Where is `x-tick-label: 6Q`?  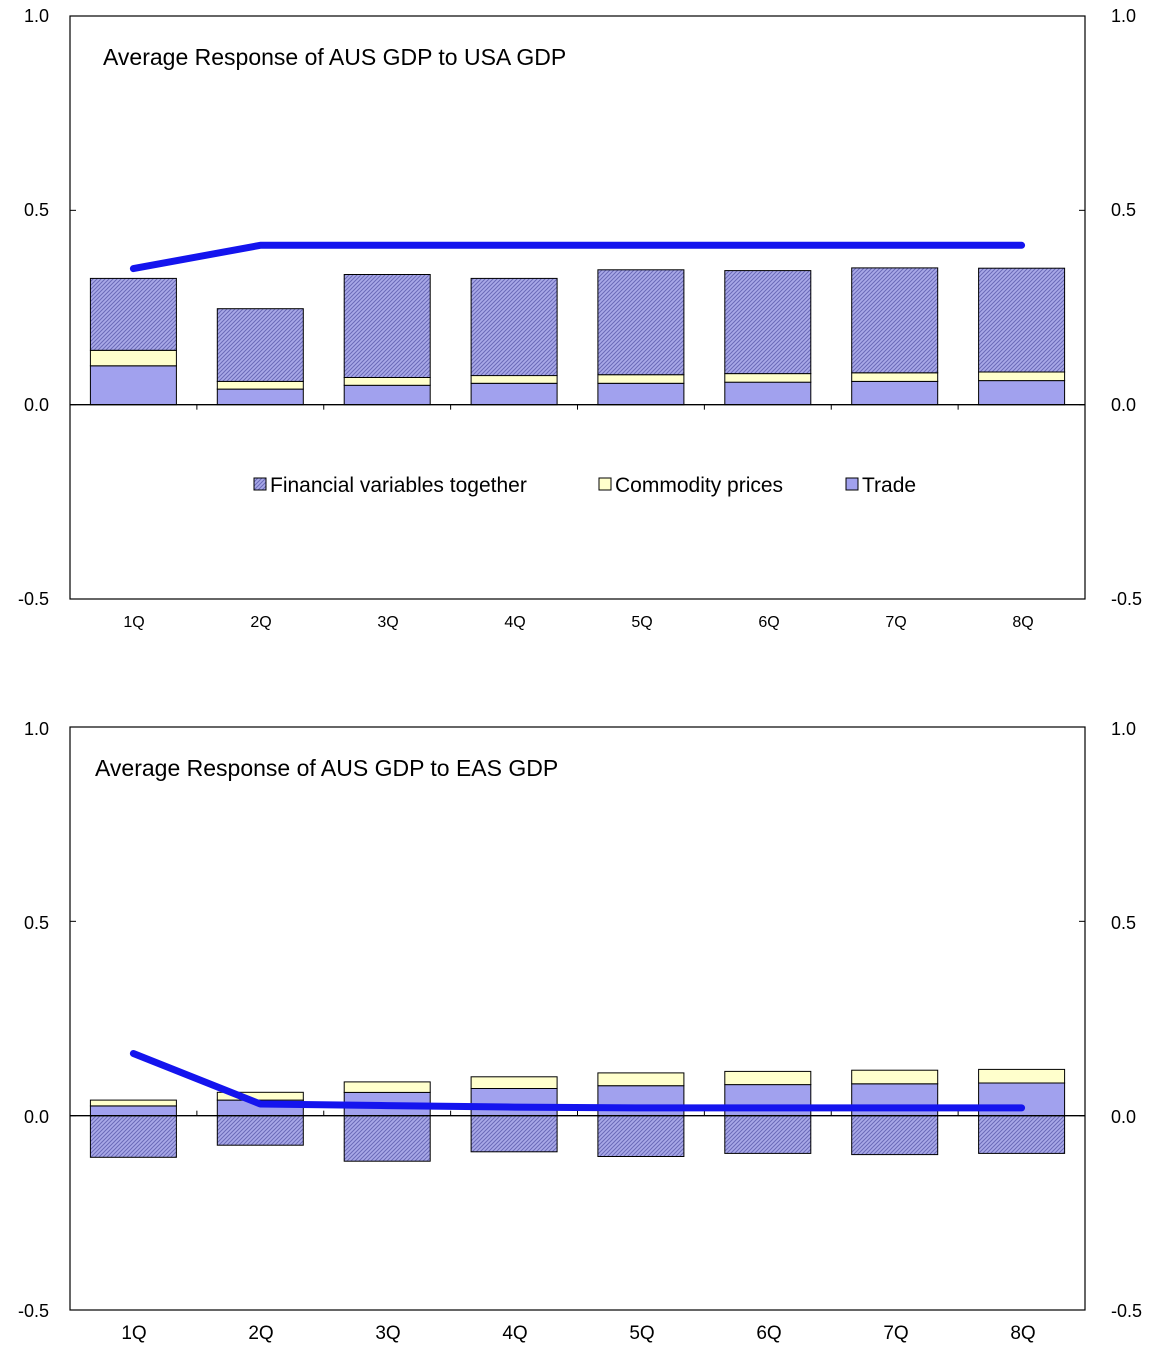 x-tick-label: 6Q is located at coordinates (768, 1333).